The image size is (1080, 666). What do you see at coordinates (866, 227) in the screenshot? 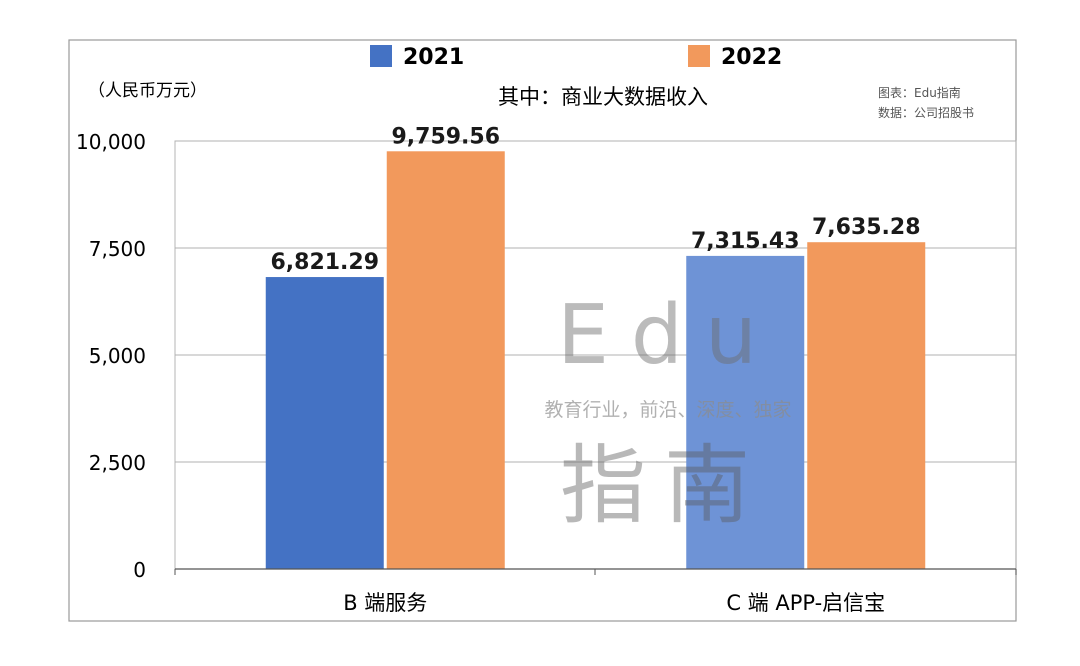
I see `data-label: 7,635.28` at bounding box center [866, 227].